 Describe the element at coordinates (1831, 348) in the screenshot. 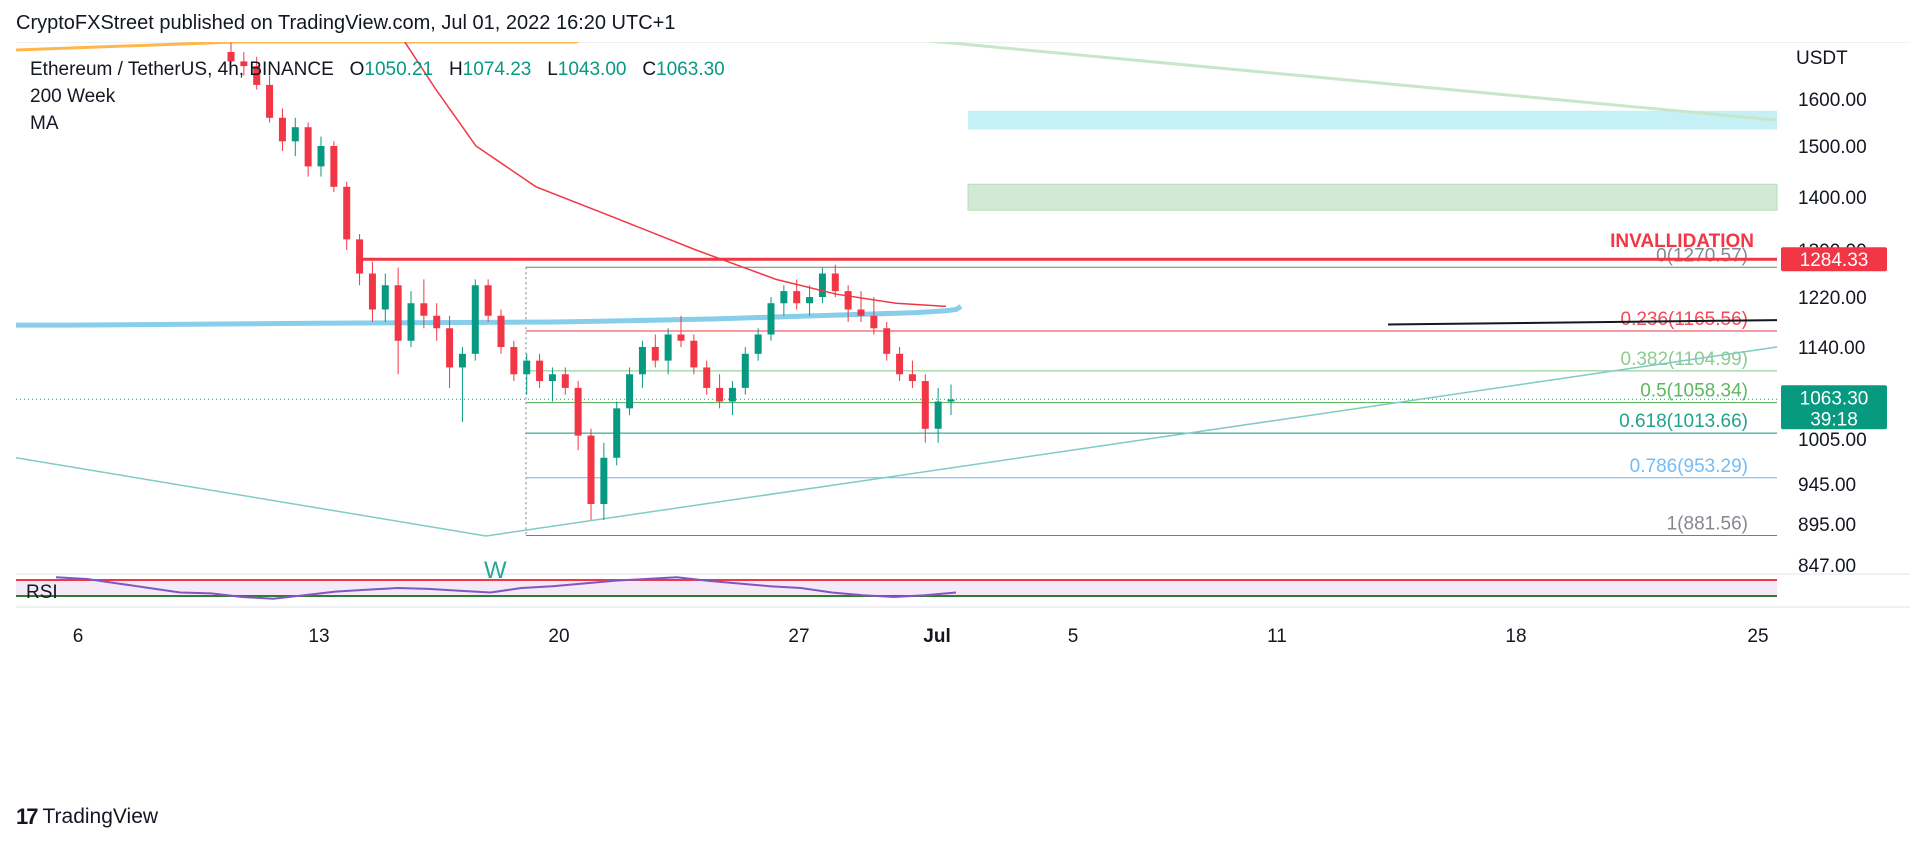

I see `y-tick-5: 1140.00` at that location.